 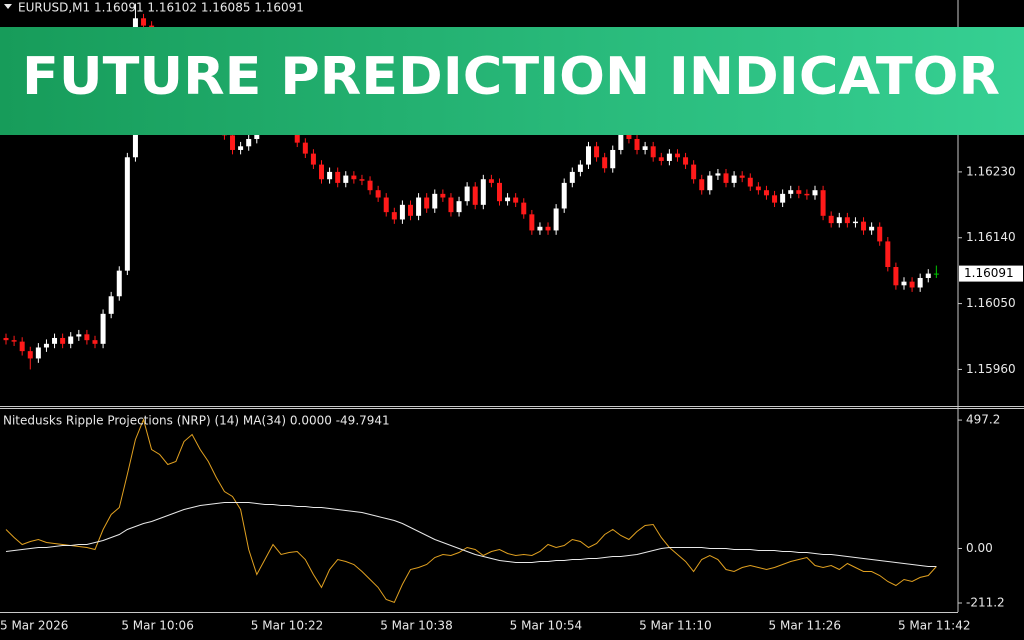 What do you see at coordinates (985, 603) in the screenshot?
I see `y-tick-label: -211.2` at bounding box center [985, 603].